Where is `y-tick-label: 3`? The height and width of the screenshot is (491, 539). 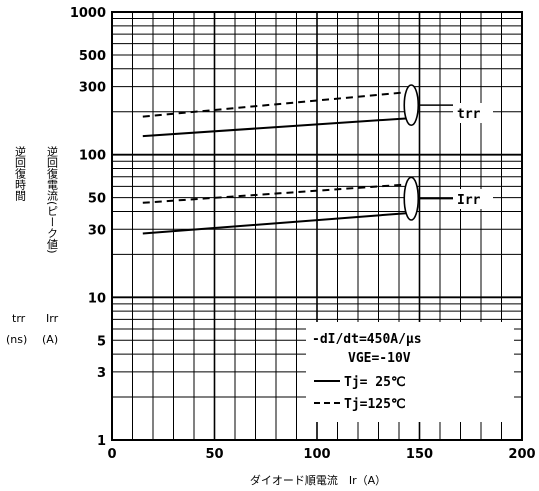 y-tick-label: 3 is located at coordinates (101, 373).